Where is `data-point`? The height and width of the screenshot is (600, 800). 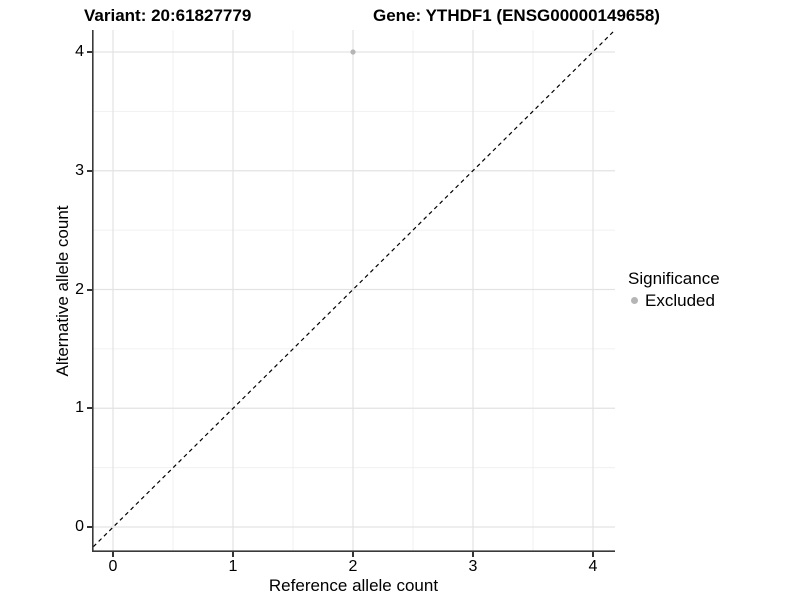
data-point is located at coordinates (353, 52).